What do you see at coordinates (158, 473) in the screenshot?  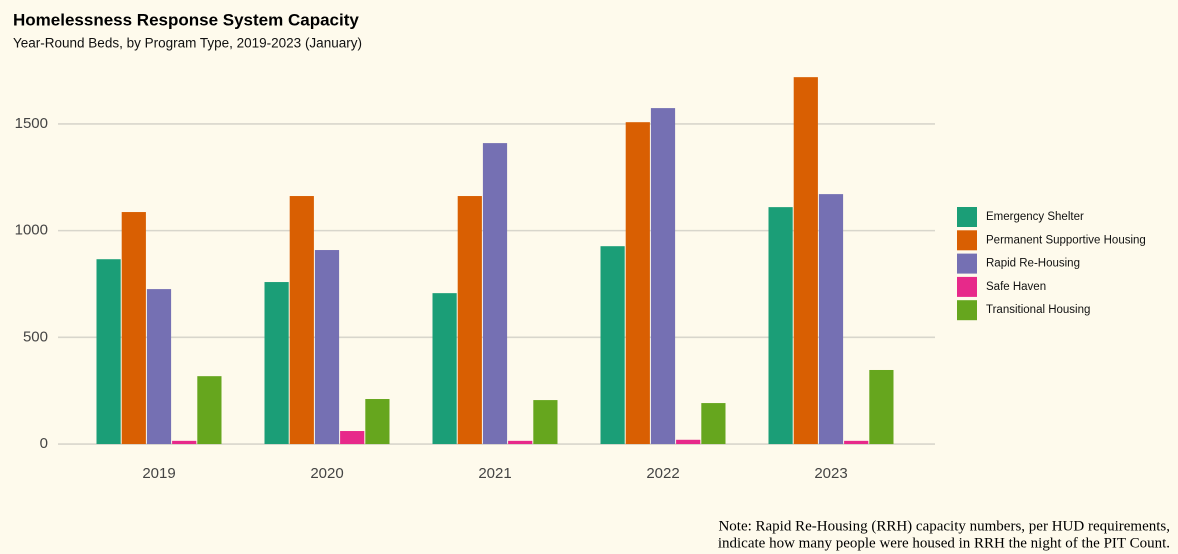 I see `x-tick-label: 2019` at bounding box center [158, 473].